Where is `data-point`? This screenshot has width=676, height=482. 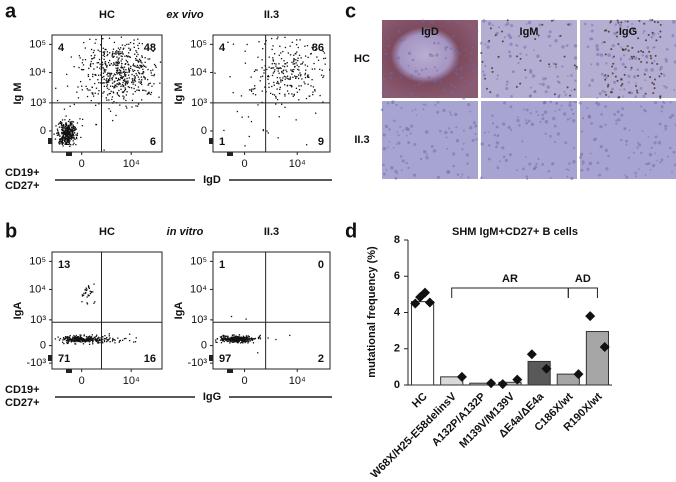
data-point is located at coordinates (517, 379).